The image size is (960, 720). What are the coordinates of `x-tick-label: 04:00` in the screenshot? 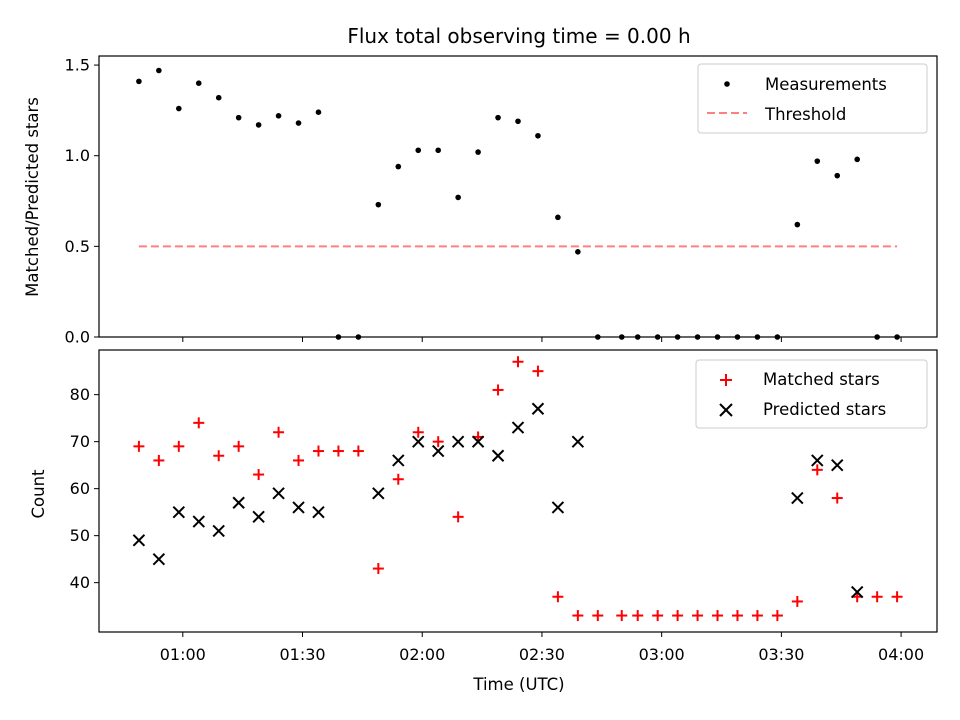 It's located at (901, 654).